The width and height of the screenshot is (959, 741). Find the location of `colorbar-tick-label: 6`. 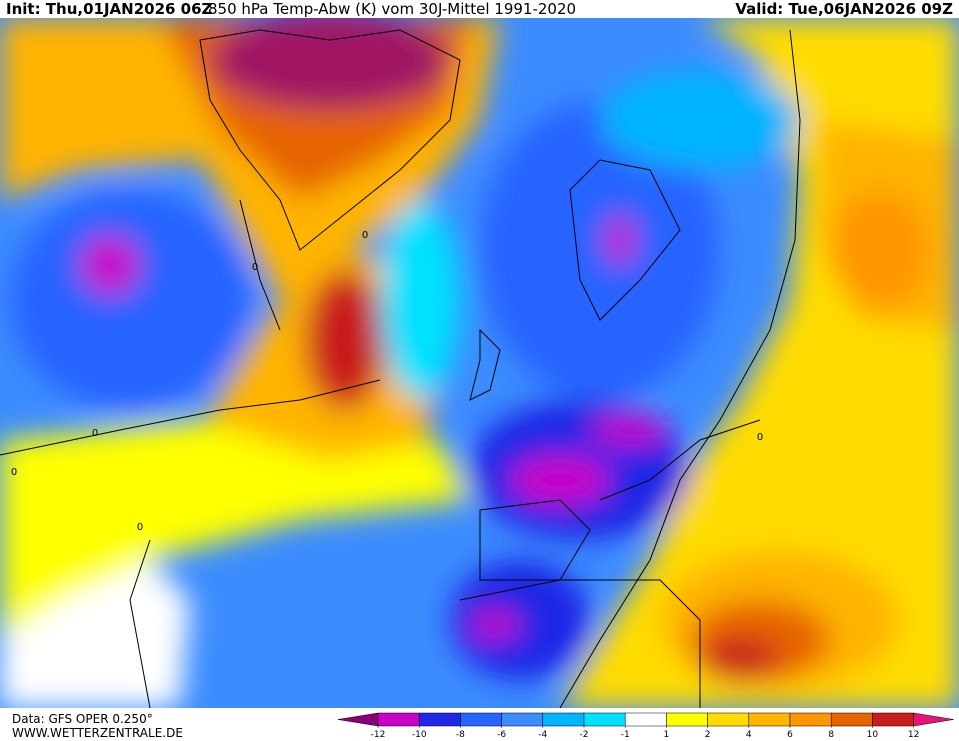

colorbar-tick-label: 6 is located at coordinates (790, 735).